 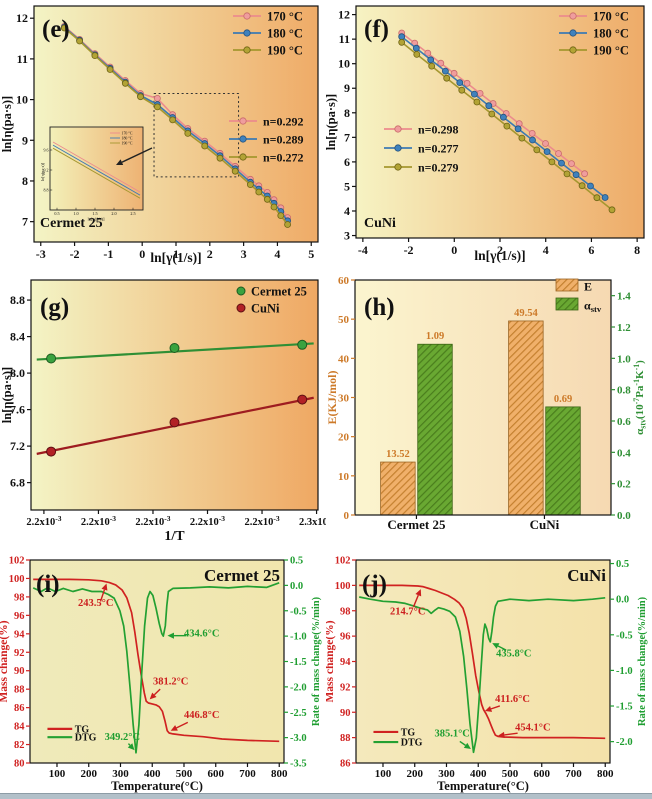 I want to click on inset-x-label: ln[γ(1/s)], so click(x=96, y=219).